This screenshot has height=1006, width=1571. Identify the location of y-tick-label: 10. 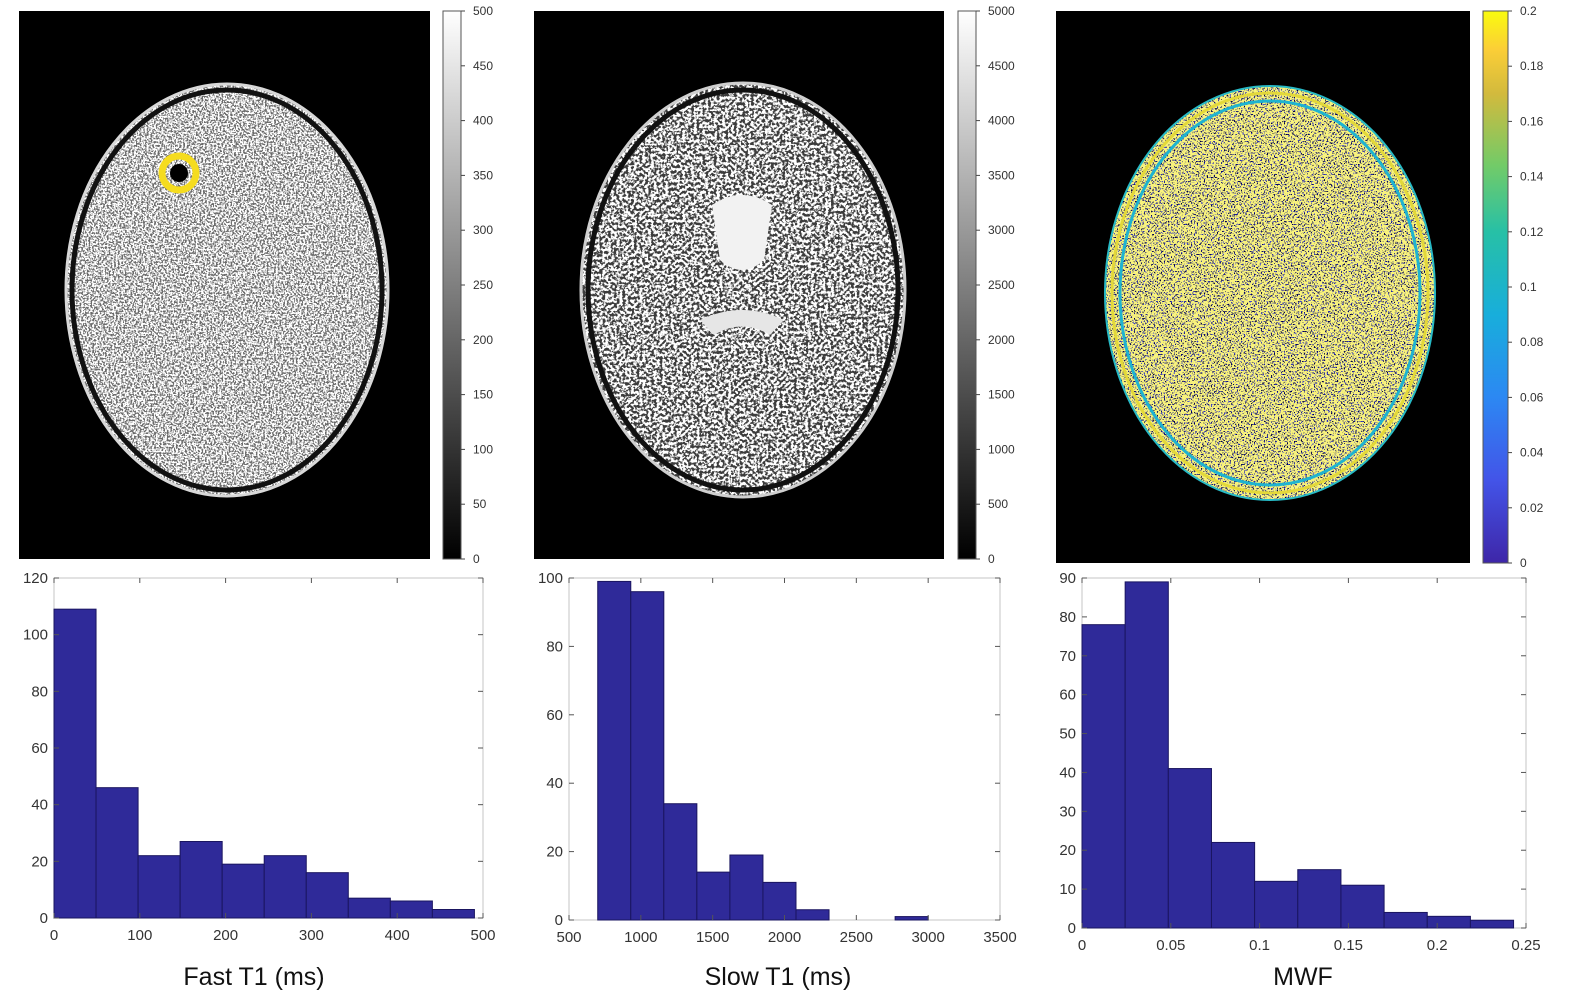
(1067, 889).